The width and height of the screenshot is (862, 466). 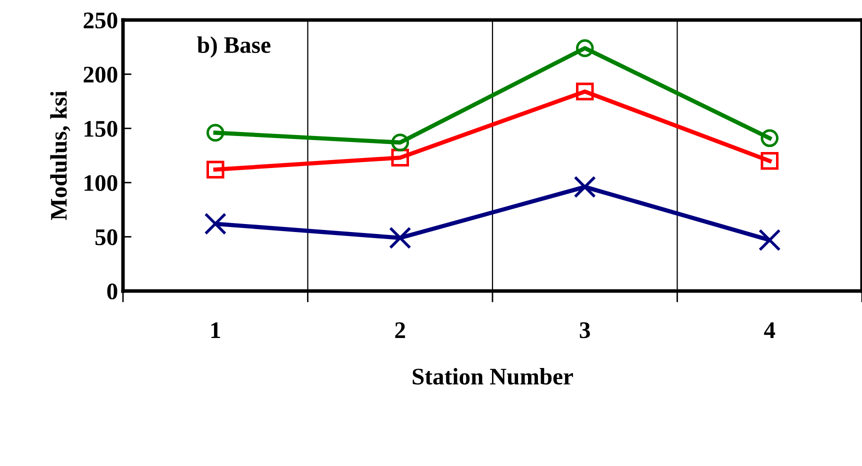 I want to click on y-tick-label: 0, so click(x=112, y=291).